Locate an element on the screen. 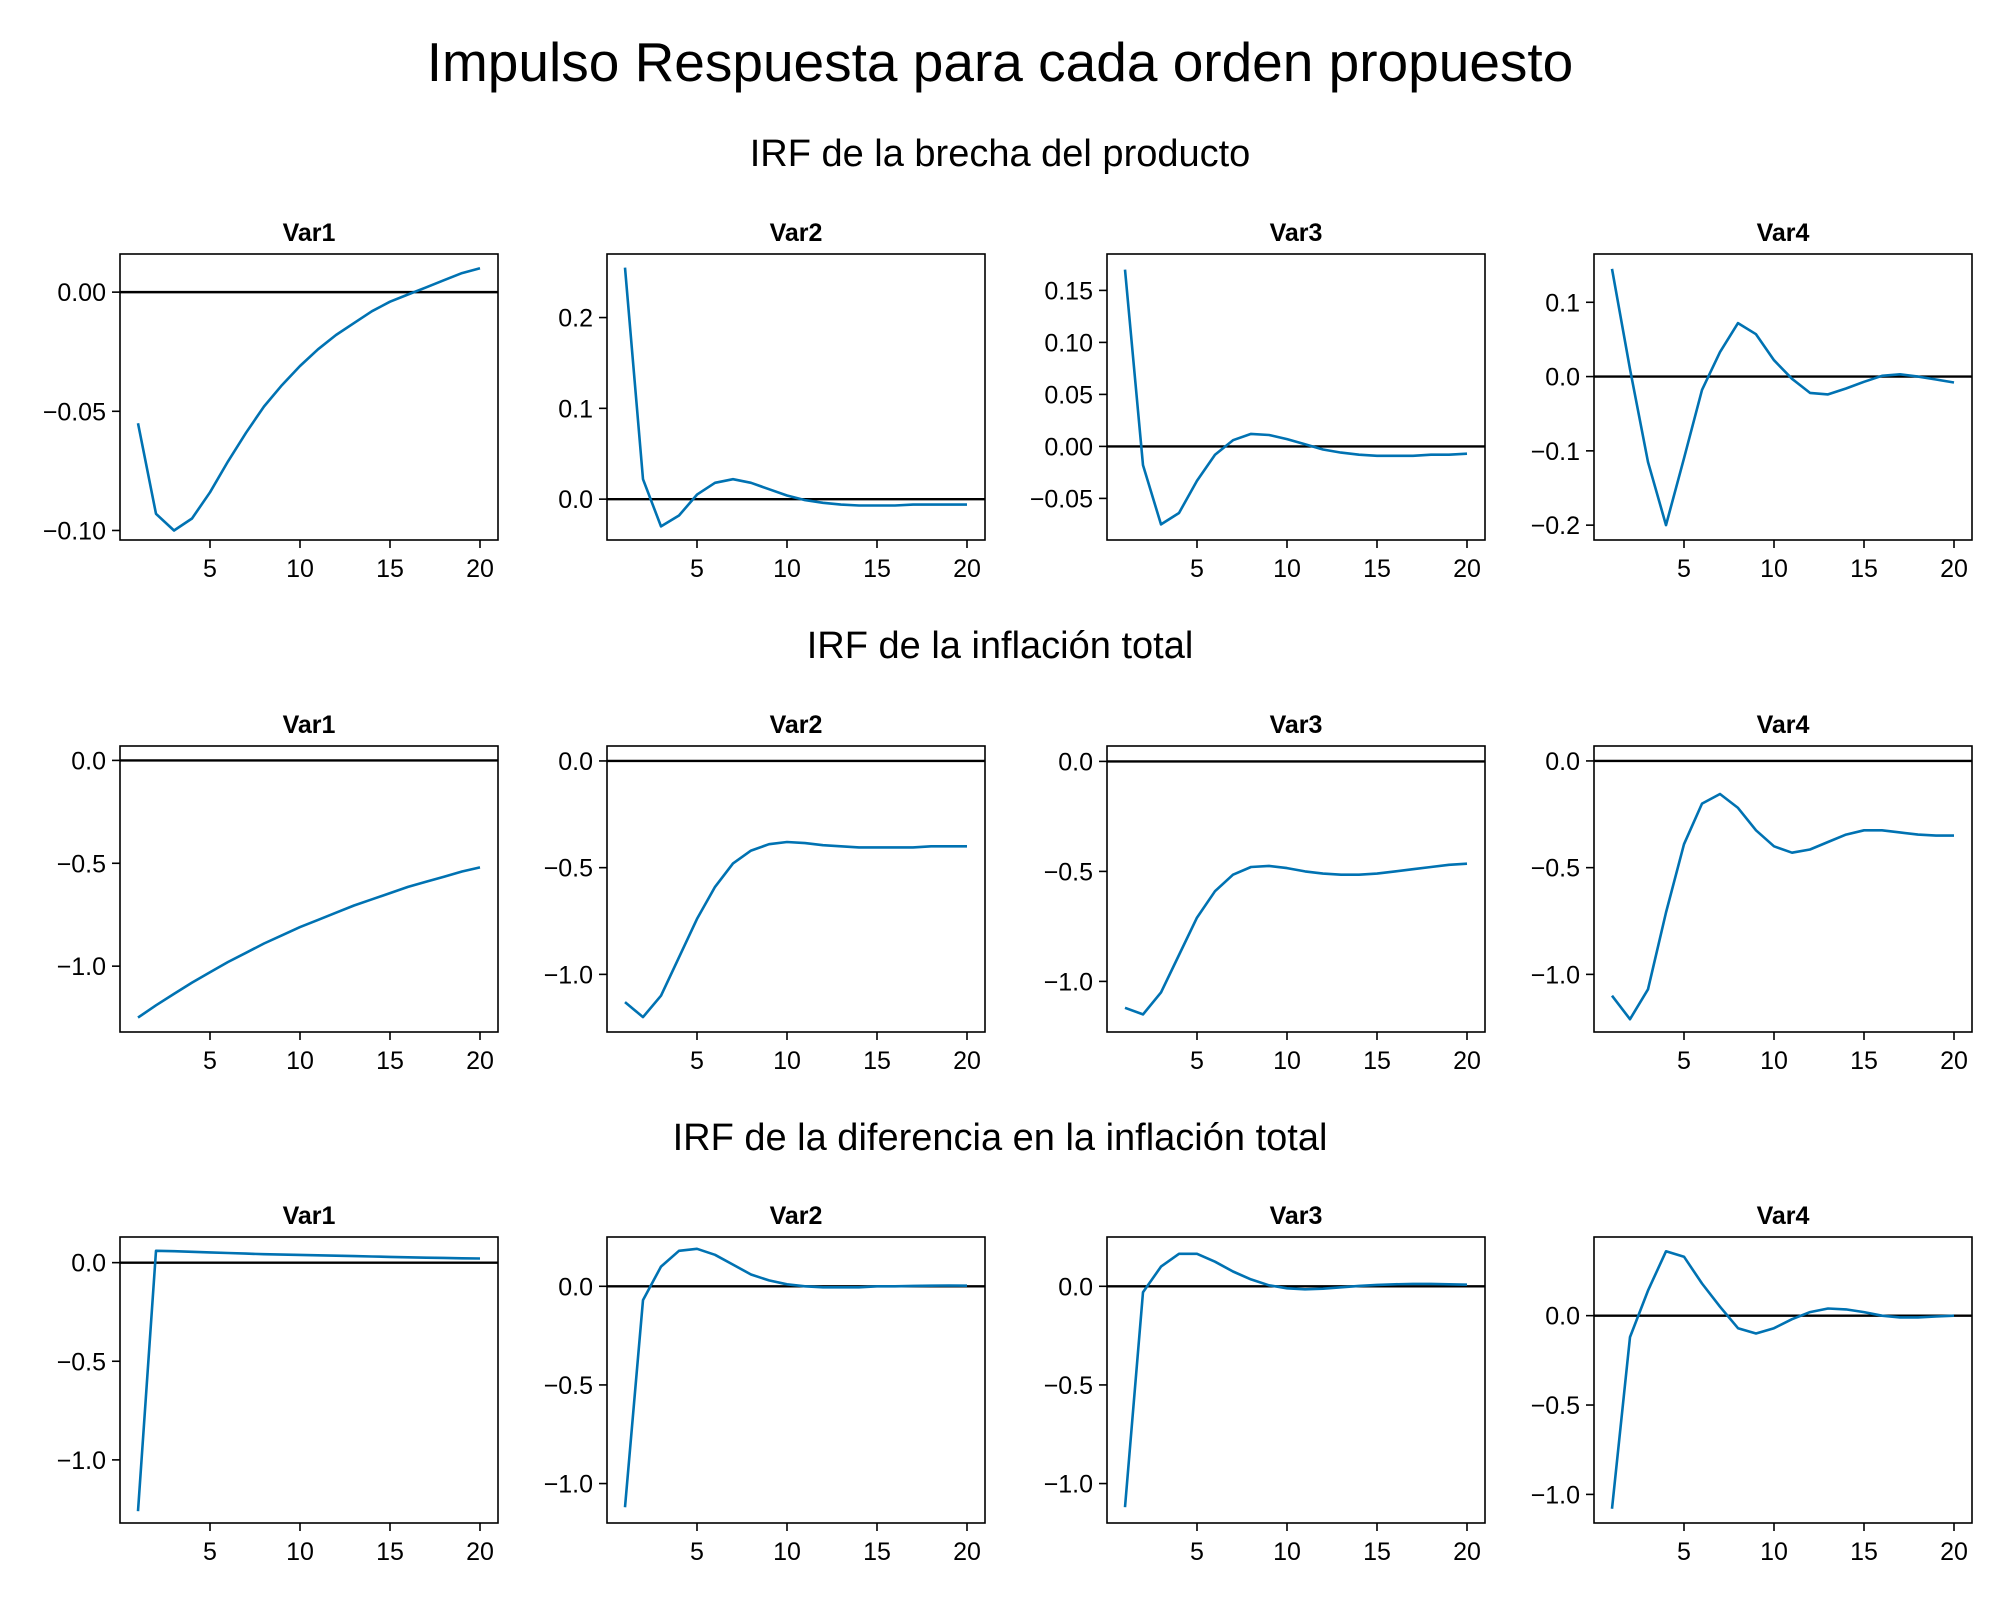  y-tick-label: 0.15 is located at coordinates (1068, 291).